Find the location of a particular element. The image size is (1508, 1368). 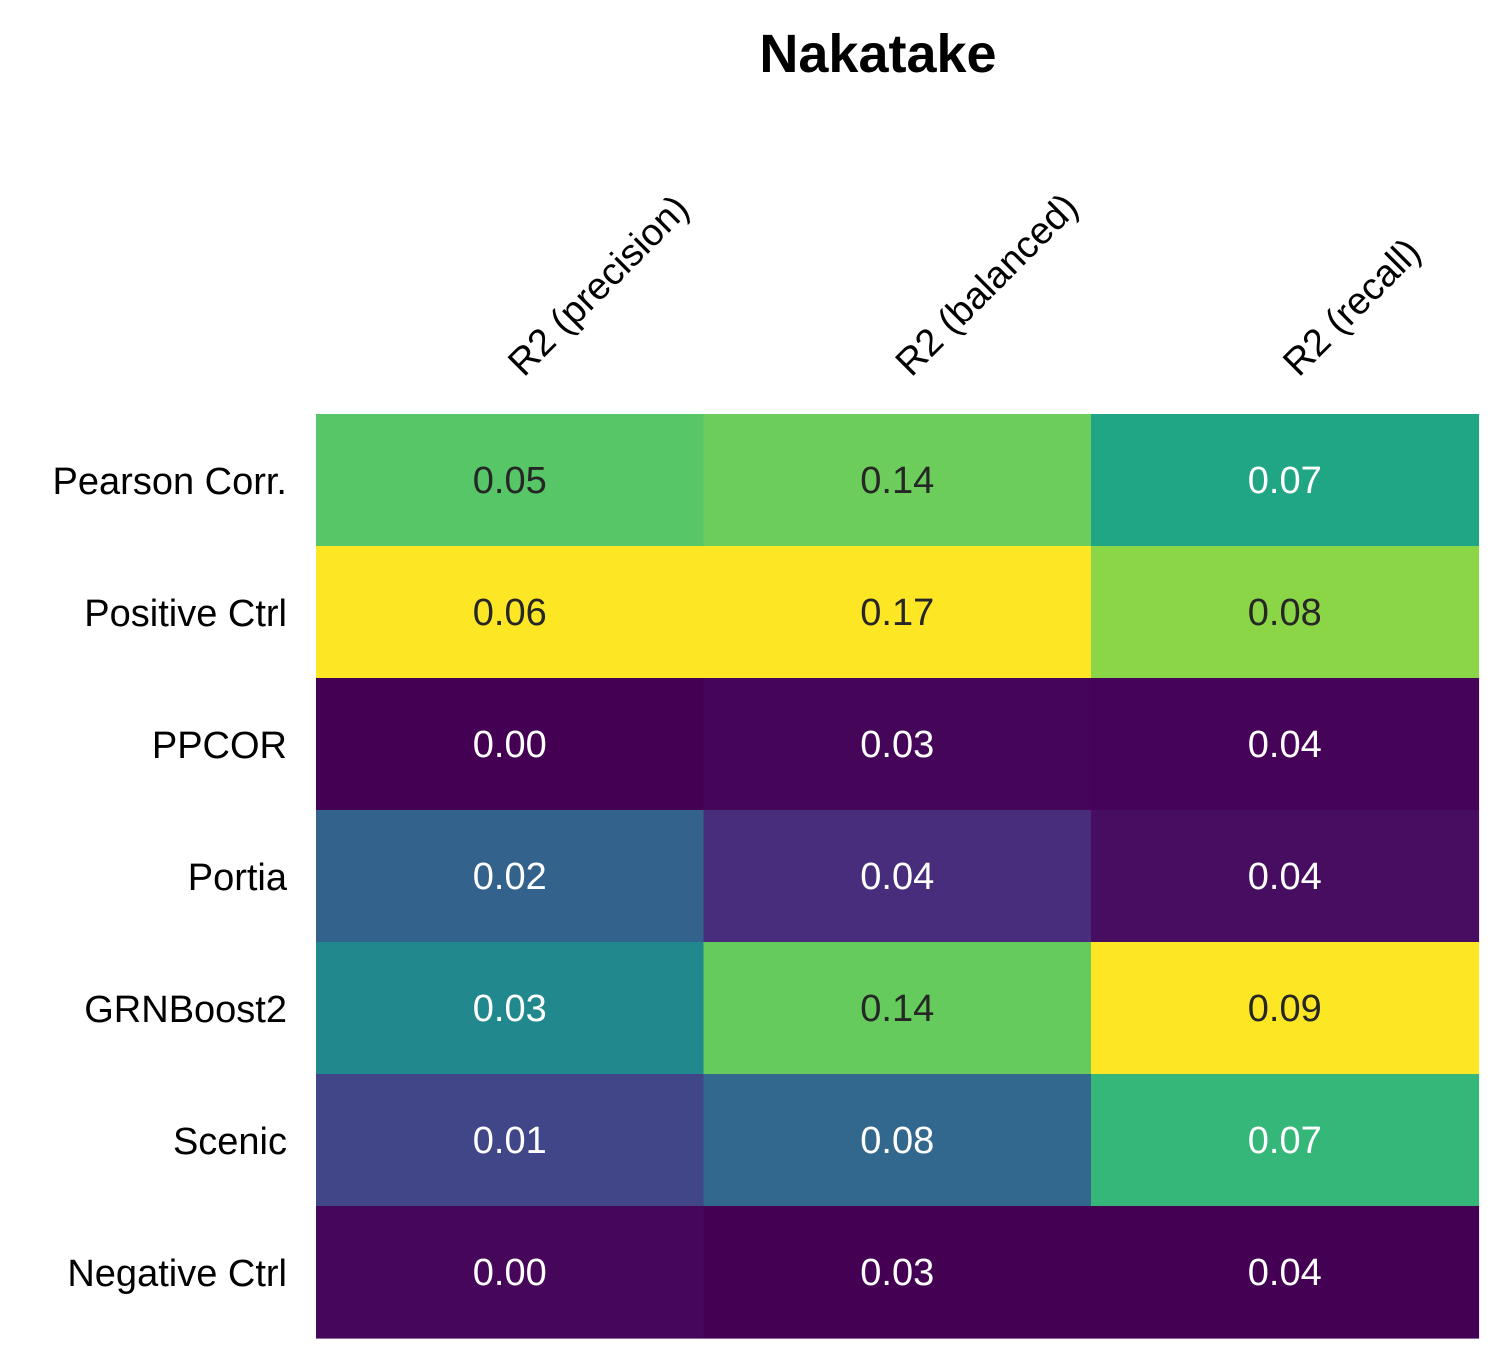

heatmap-cell-scenic-r2-balanced is located at coordinates (897, 1140).